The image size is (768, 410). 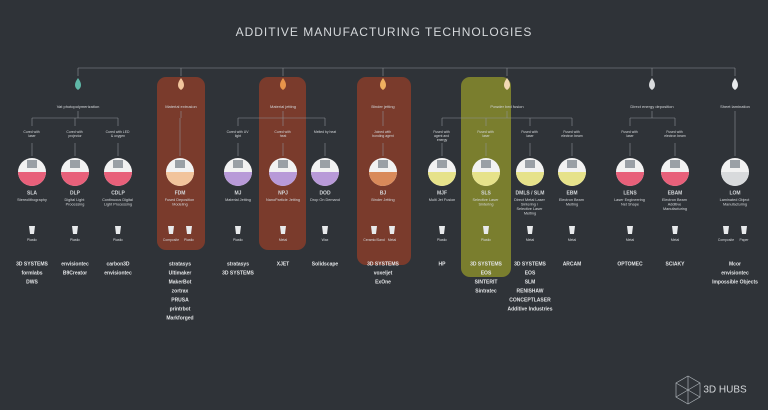 What do you see at coordinates (118, 202) in the screenshot?
I see `technology-name: Continuous Digital Light Processing` at bounding box center [118, 202].